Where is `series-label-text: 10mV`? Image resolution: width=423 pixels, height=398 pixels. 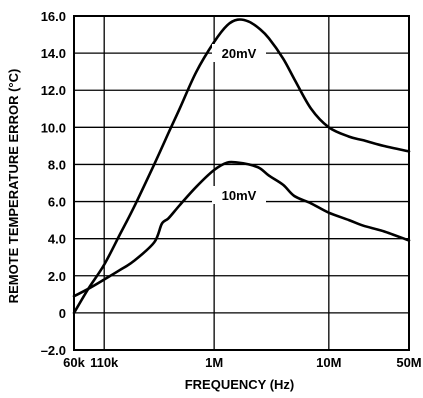 series-label-text: 10mV is located at coordinates (239, 195).